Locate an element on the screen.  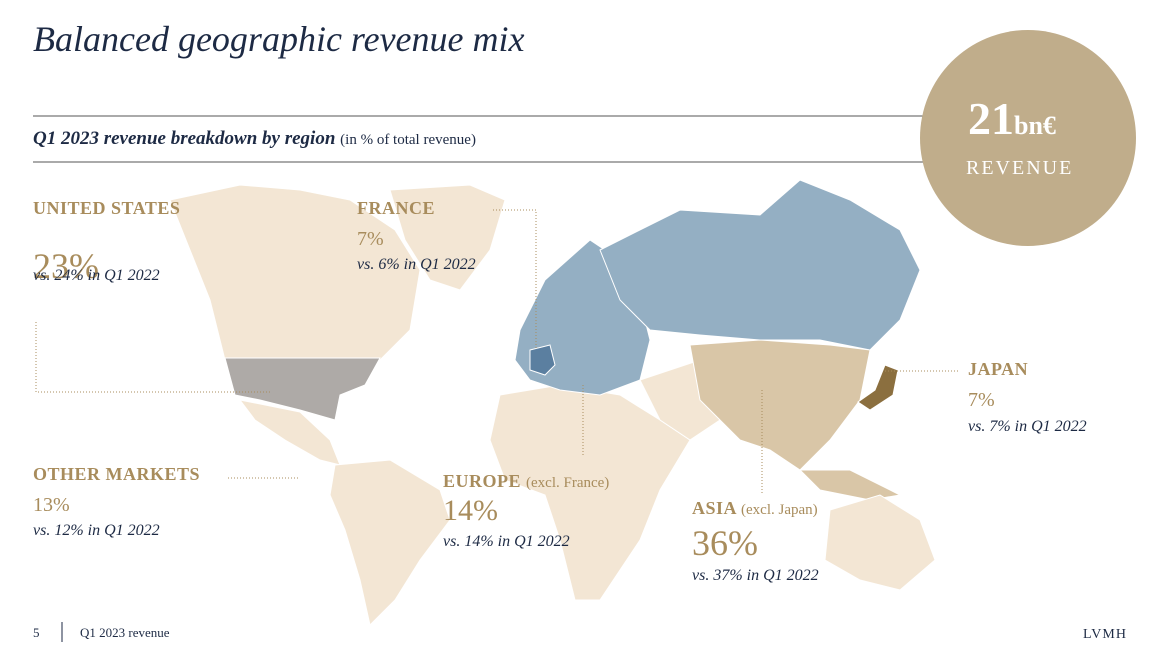
region-label: OTHER MARKETS is located at coordinates (117, 474).